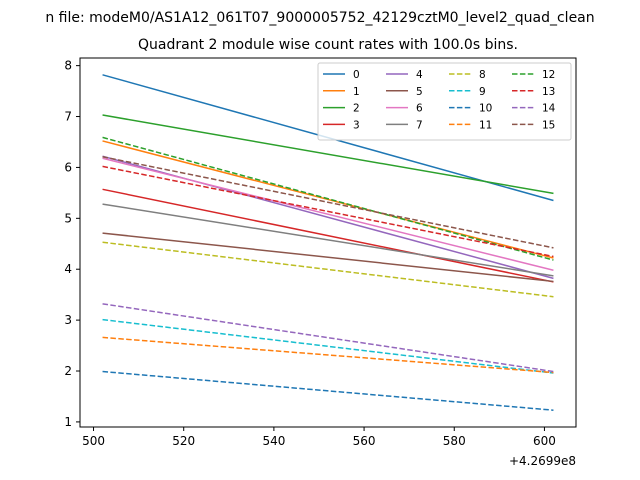  Describe the element at coordinates (356, 109) in the screenshot. I see `legend-label-2: 2` at that location.